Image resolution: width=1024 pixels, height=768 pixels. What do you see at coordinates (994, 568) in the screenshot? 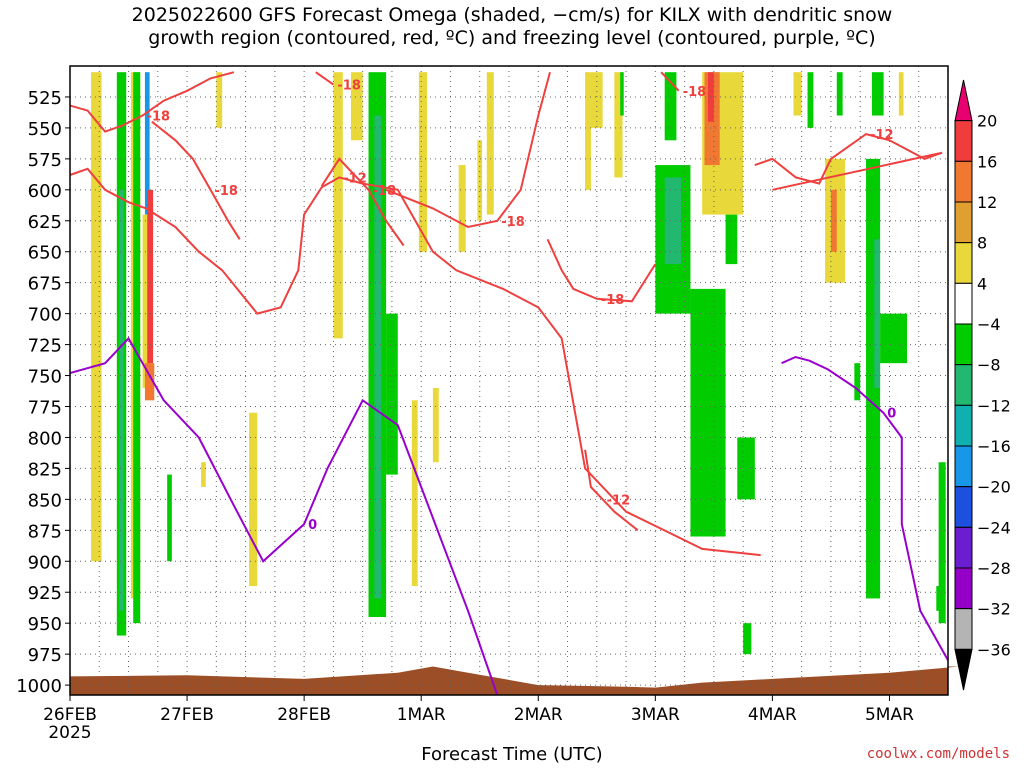
I see `colorbar-label: −28` at bounding box center [994, 568].